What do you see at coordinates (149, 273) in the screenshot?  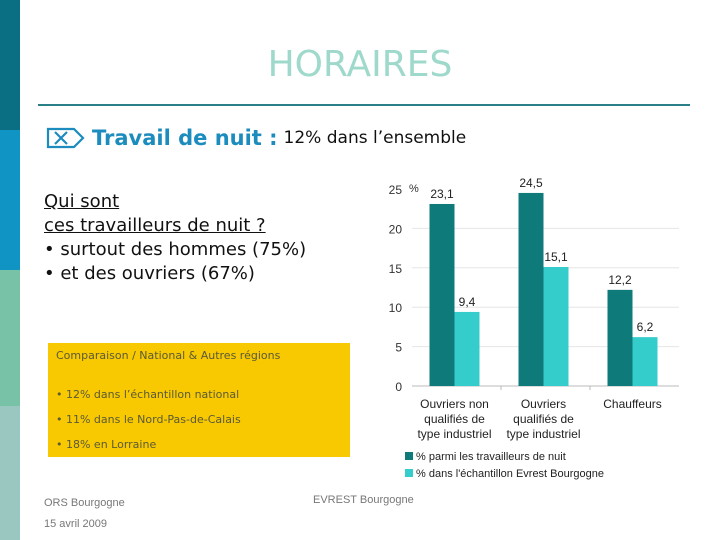 I see `question-bullet: • et des ouvriers (67%)` at bounding box center [149, 273].